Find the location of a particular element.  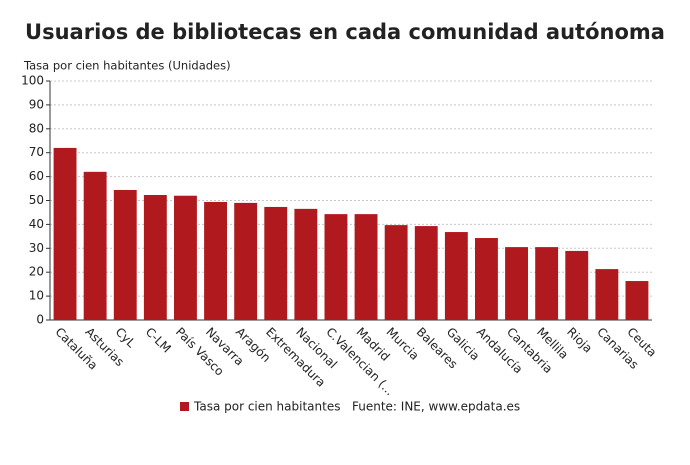

x-tick-label: Murcia is located at coordinates (403, 344).